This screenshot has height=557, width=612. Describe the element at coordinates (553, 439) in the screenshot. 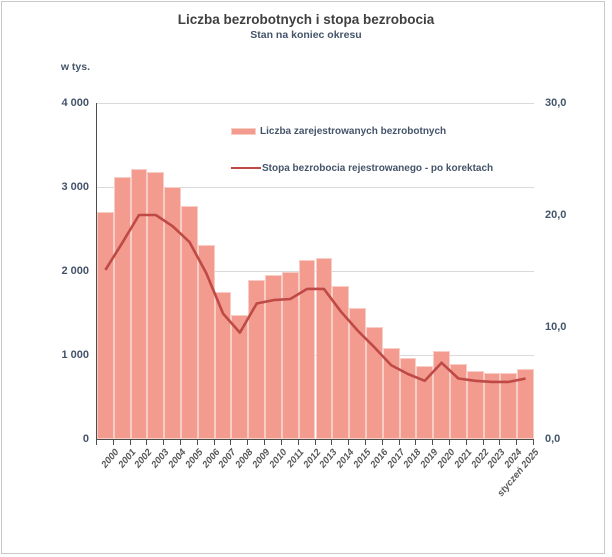

I see `y-axis-right-tick-label: 0,0` at that location.